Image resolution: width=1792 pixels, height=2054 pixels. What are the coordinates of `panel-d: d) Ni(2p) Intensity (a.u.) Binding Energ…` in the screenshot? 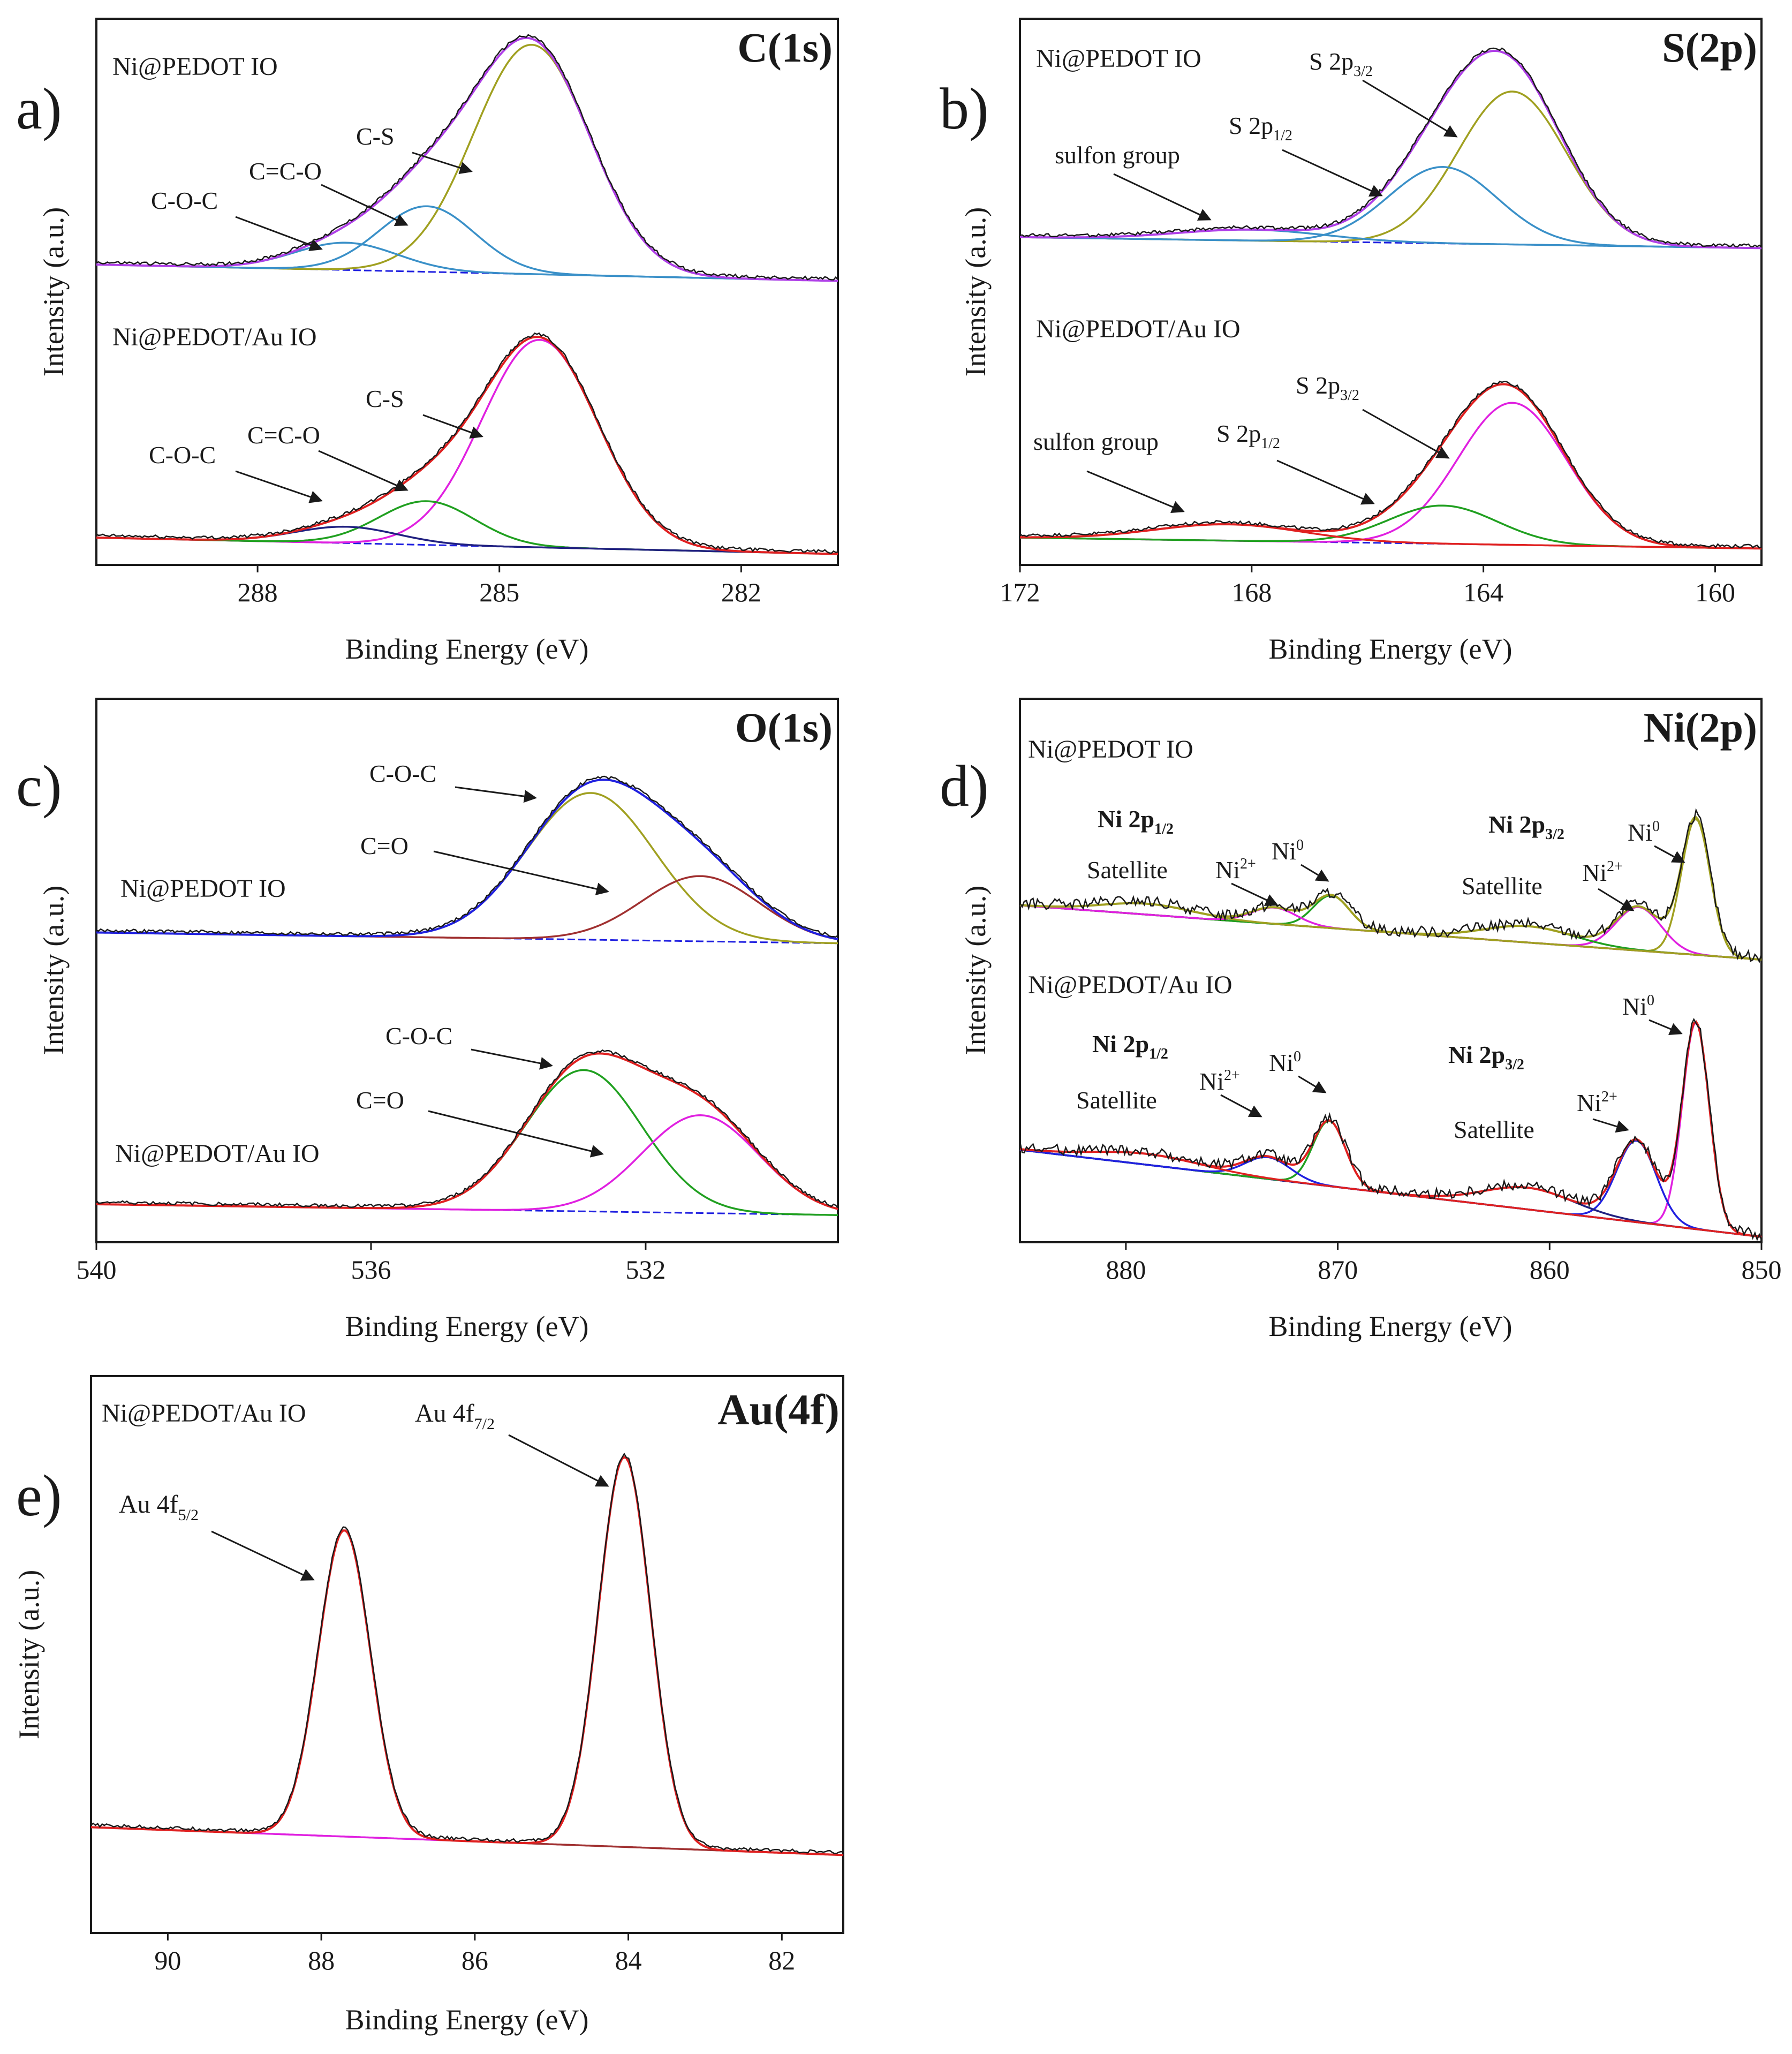 It's located at (1361, 1020).